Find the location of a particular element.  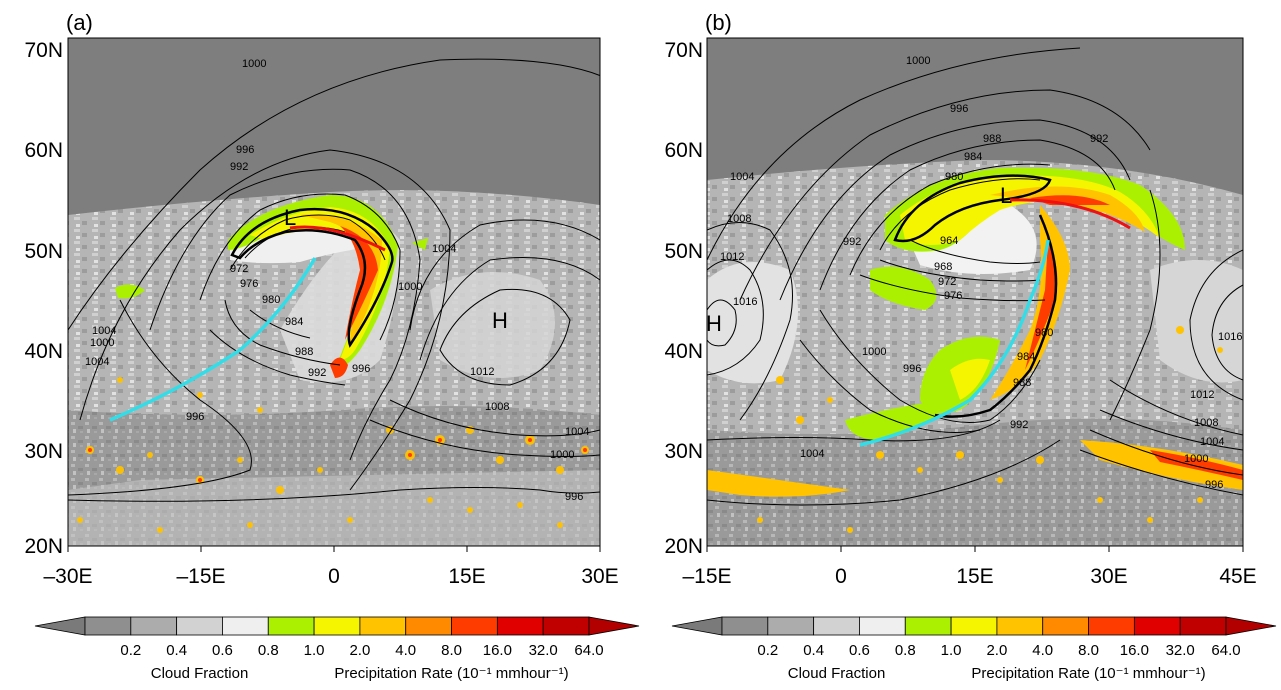

svg-text: 50N is located at coordinates (43, 251).